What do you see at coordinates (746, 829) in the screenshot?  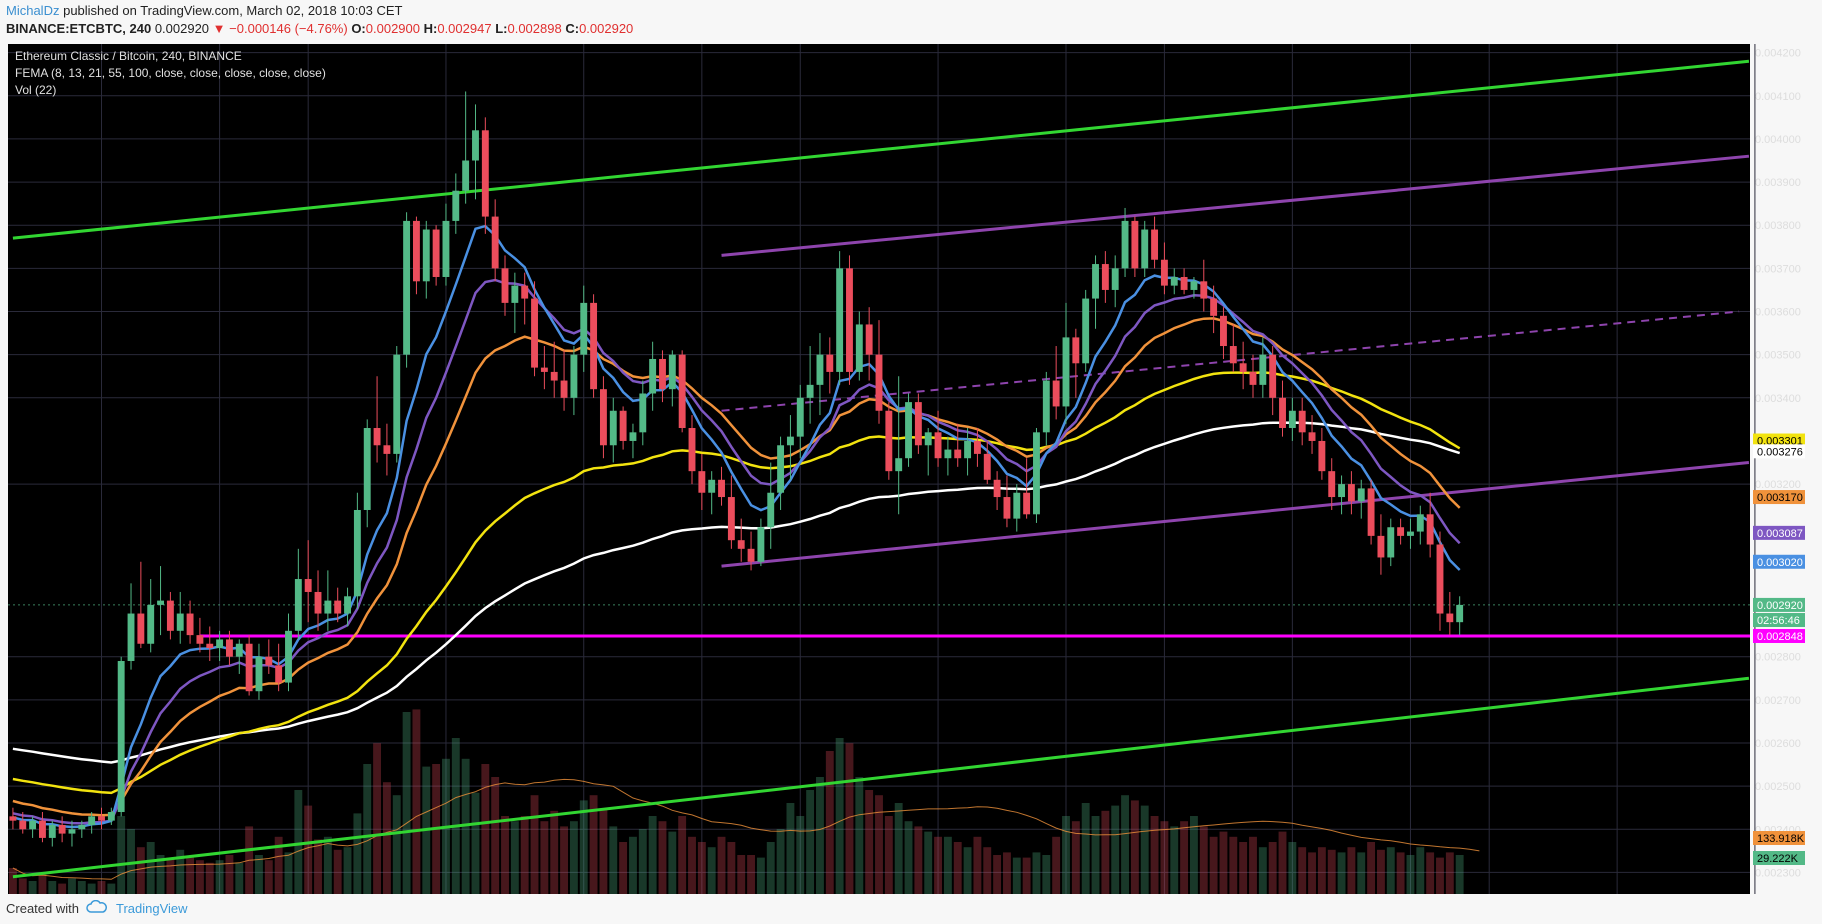 I see `volume-ma-line` at bounding box center [746, 829].